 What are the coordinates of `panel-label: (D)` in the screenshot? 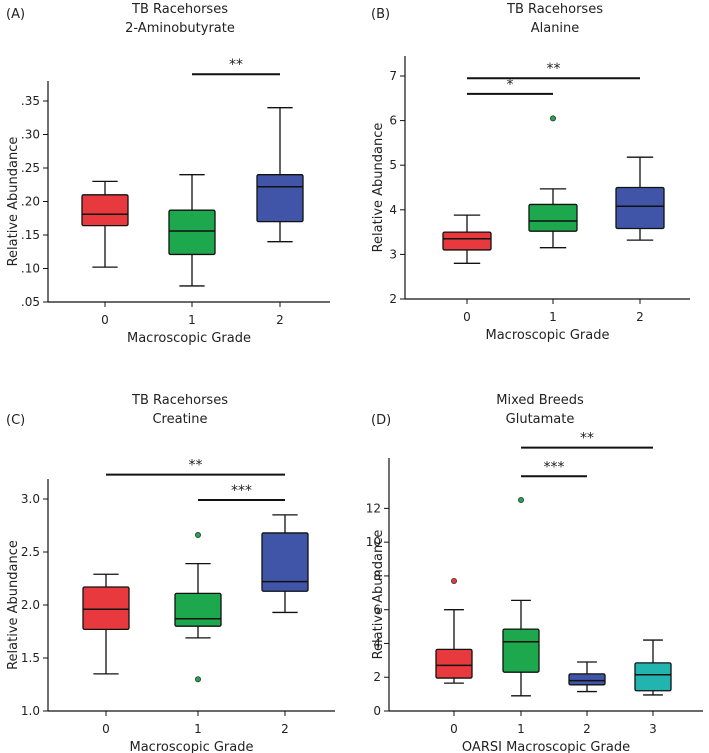 It's located at (381, 420).